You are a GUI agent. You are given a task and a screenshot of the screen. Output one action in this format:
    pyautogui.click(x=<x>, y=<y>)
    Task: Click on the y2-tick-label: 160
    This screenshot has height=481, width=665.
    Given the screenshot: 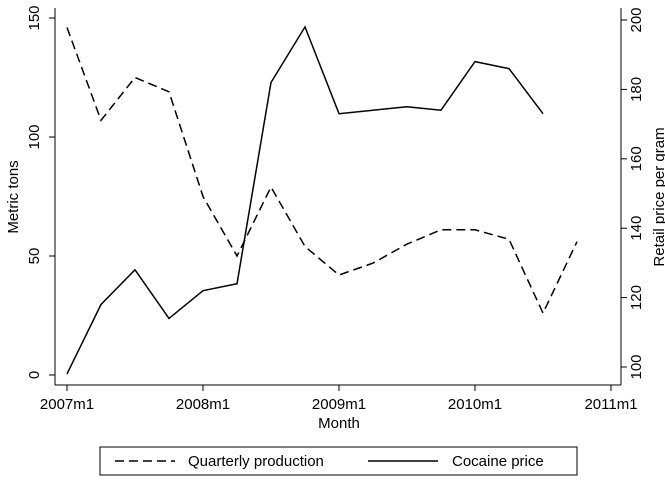 What is the action you would take?
    pyautogui.click(x=636, y=158)
    